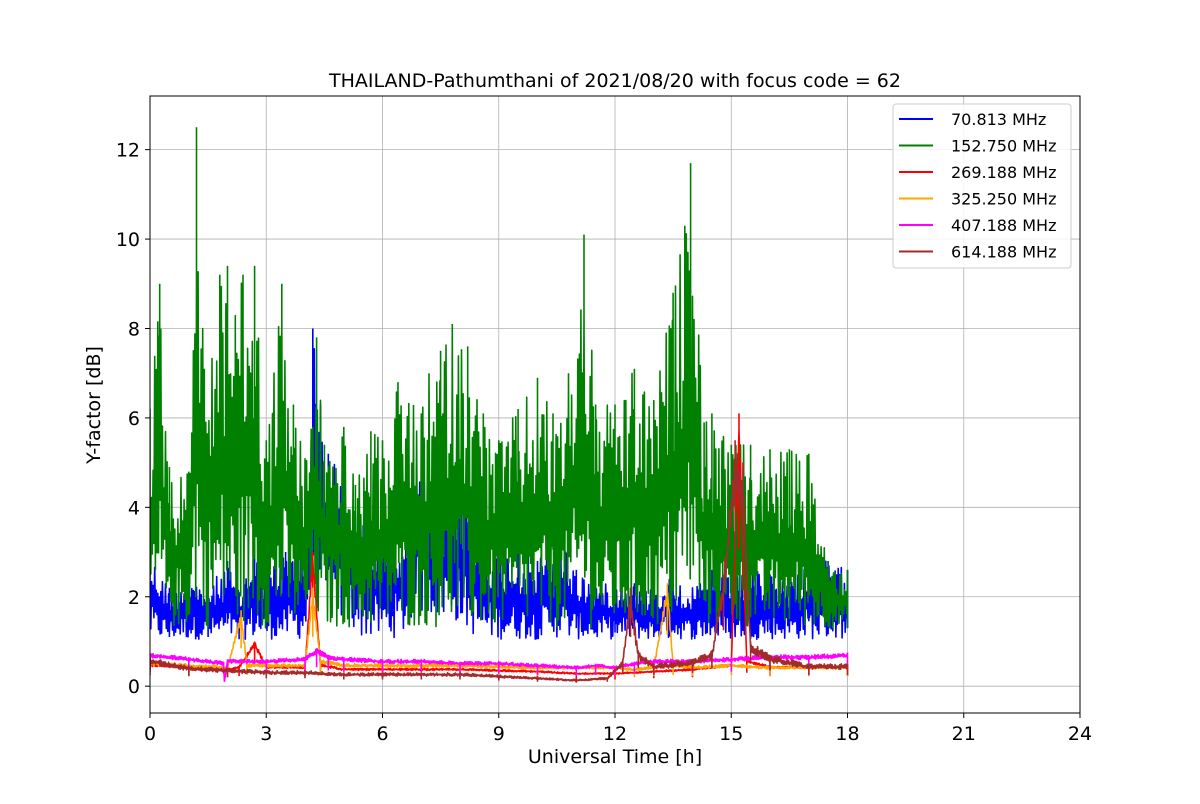 The height and width of the screenshot is (804, 1200). I want to click on x-axis-label: Universal Time [h], so click(615, 757).